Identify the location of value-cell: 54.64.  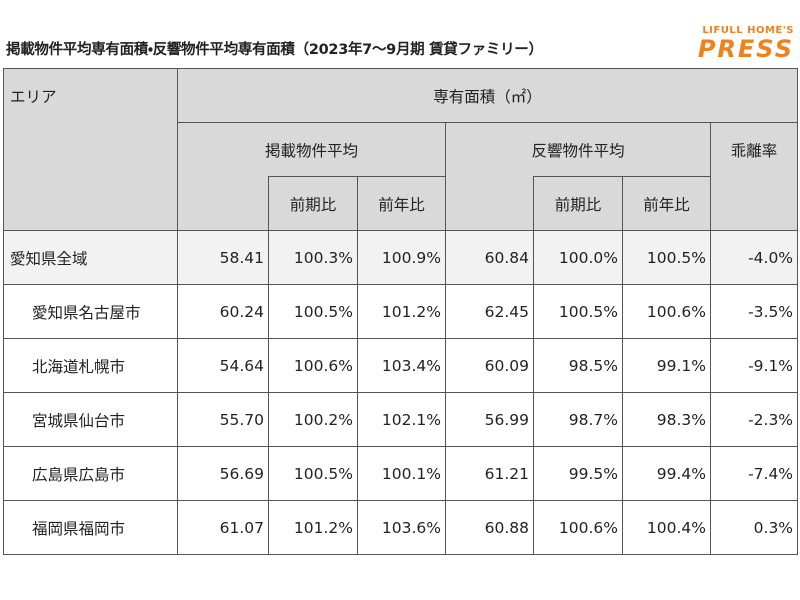
(223, 365).